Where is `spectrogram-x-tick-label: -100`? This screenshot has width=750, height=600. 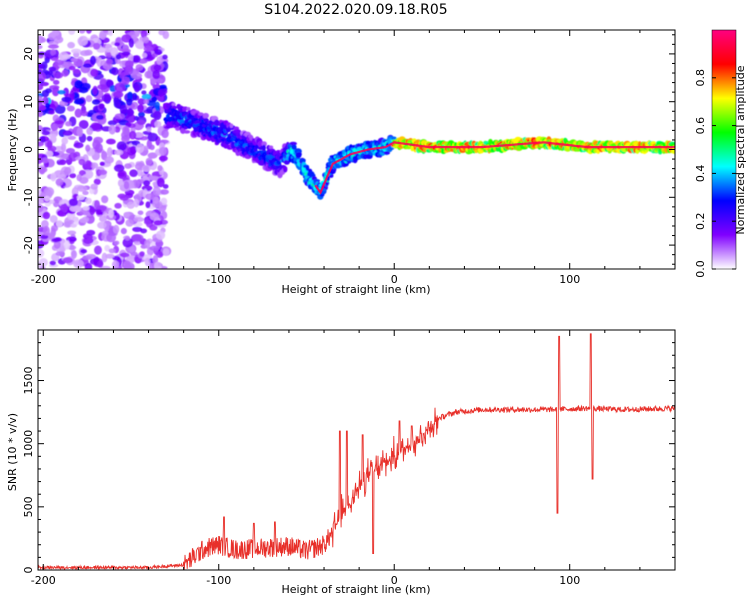 spectrogram-x-tick-label: -100 is located at coordinates (218, 279).